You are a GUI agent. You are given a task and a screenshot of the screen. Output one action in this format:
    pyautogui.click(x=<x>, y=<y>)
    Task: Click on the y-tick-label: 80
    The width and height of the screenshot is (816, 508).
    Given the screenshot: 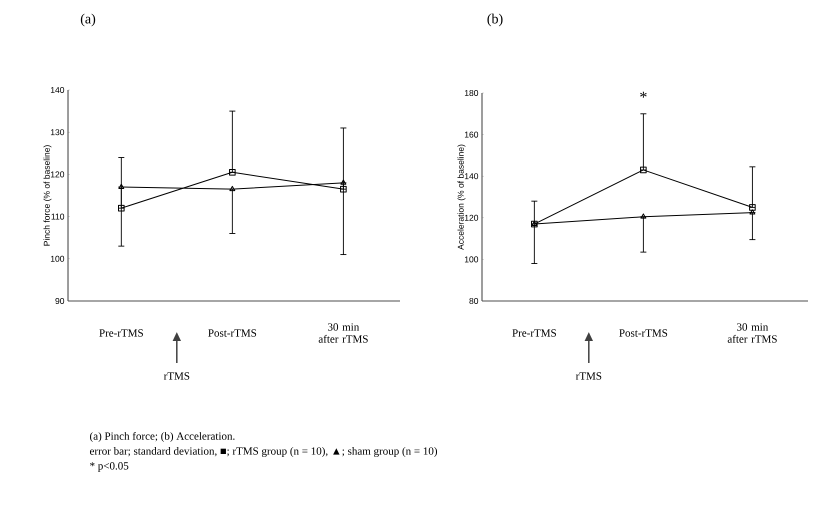 What is the action you would take?
    pyautogui.click(x=473, y=301)
    